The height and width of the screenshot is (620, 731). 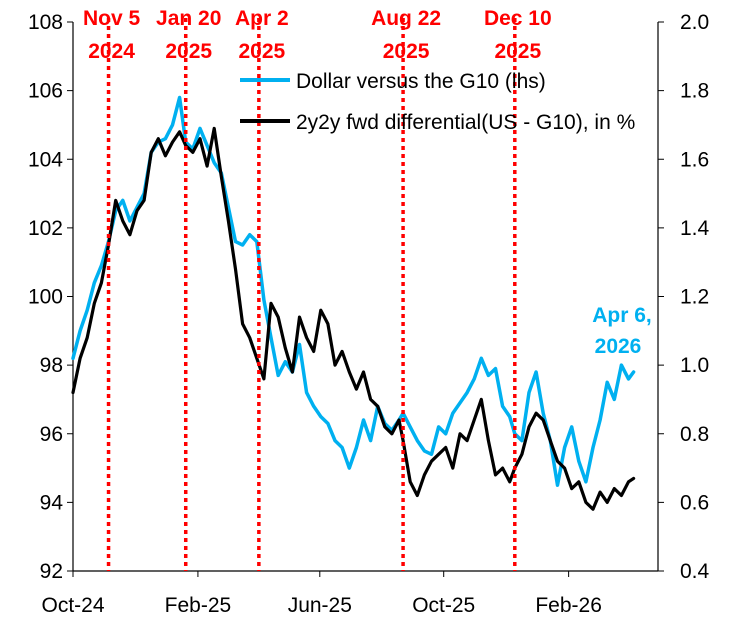 What do you see at coordinates (51, 434) in the screenshot?
I see `left-tick-label: 96` at bounding box center [51, 434].